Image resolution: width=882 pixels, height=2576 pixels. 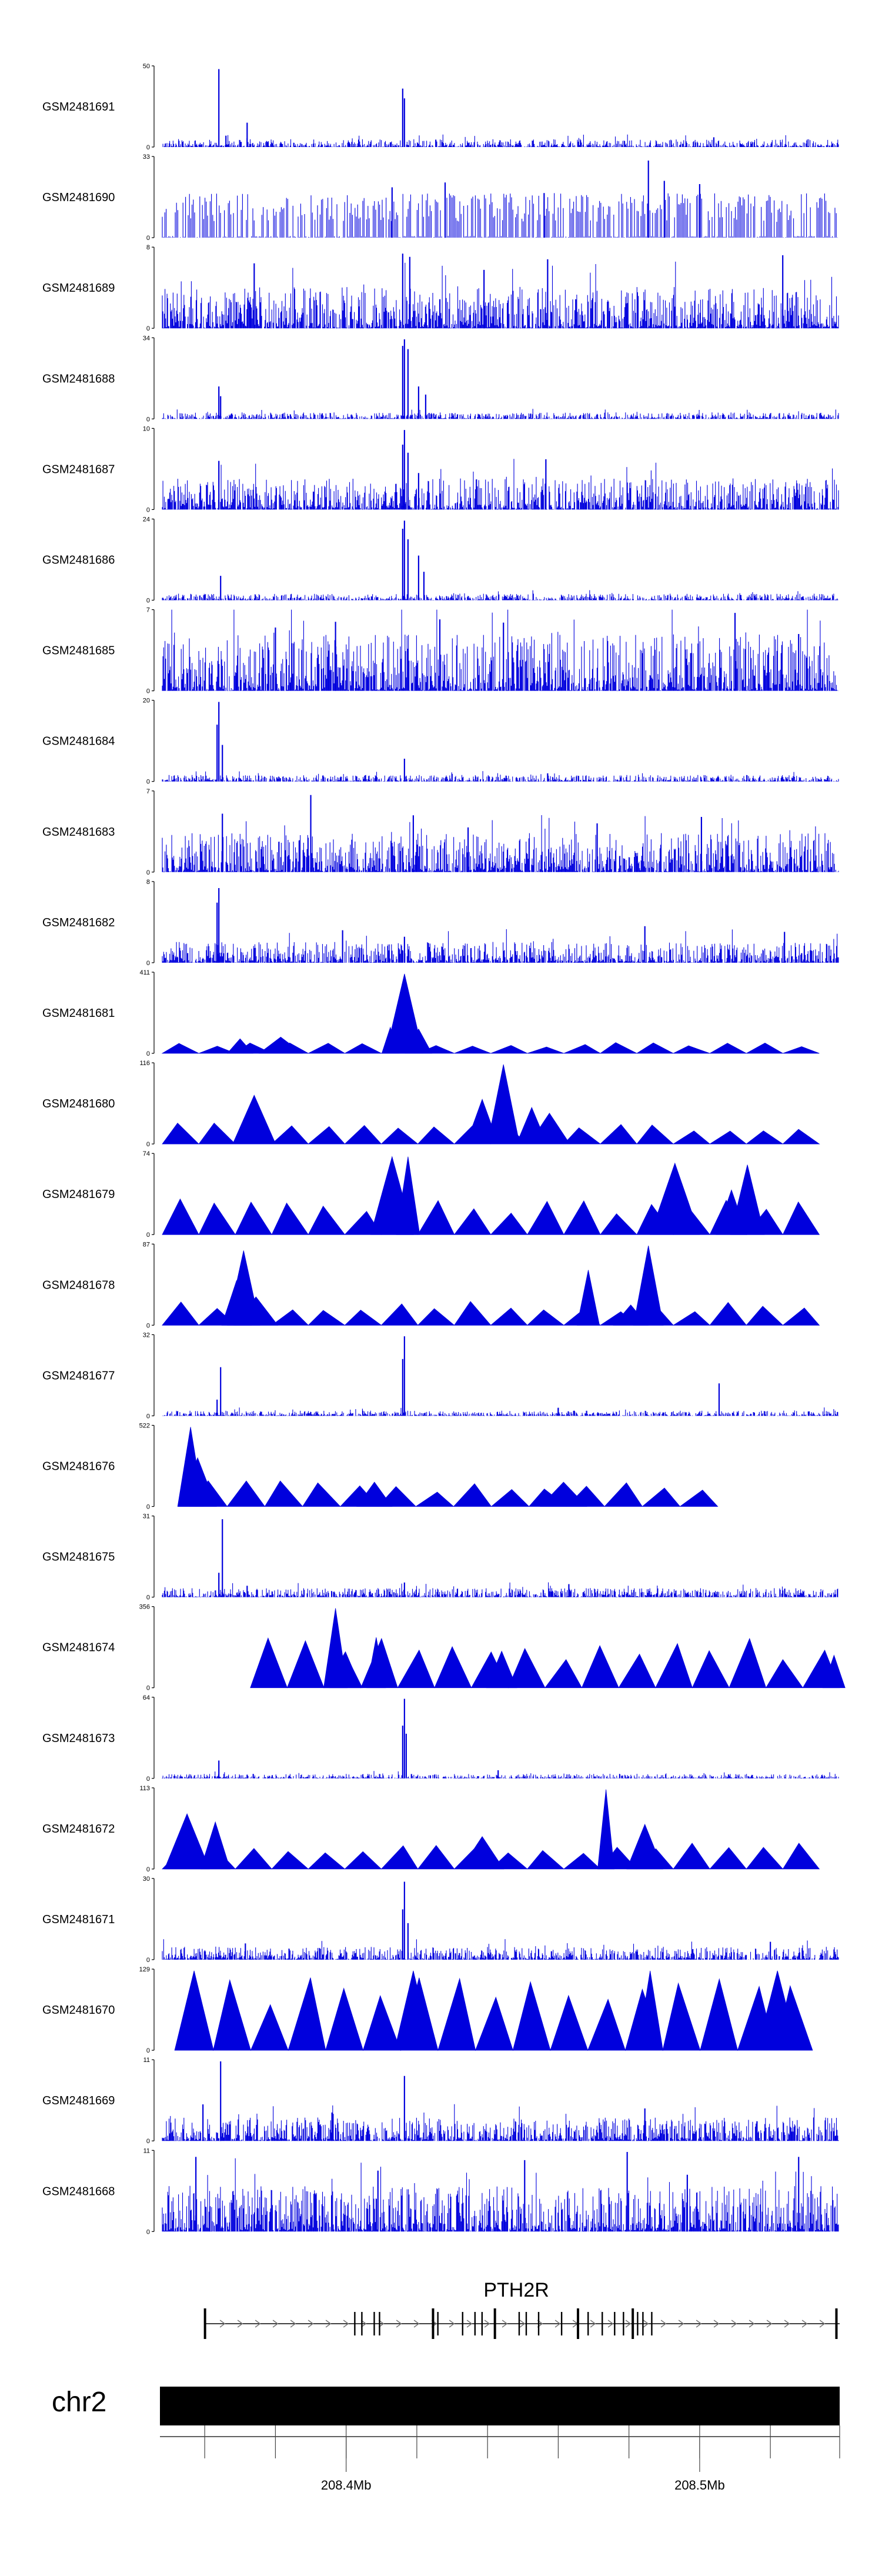 I want to click on track-GSM2481670: GSM2481670 129 0, so click(x=427, y=2010).